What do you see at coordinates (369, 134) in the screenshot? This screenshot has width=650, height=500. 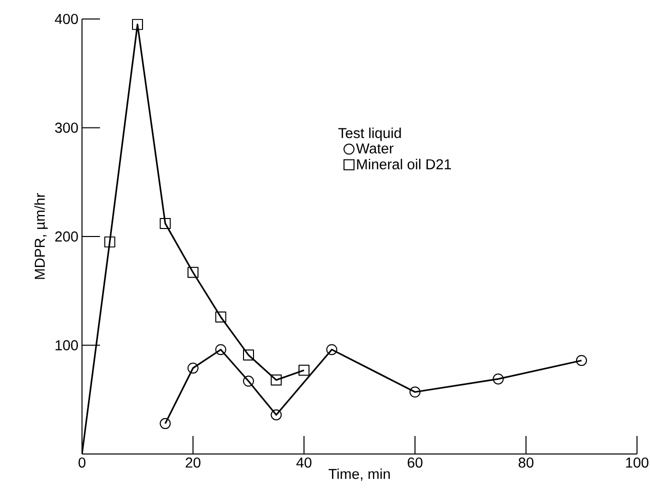 I see `legend-title: Test liquid` at bounding box center [369, 134].